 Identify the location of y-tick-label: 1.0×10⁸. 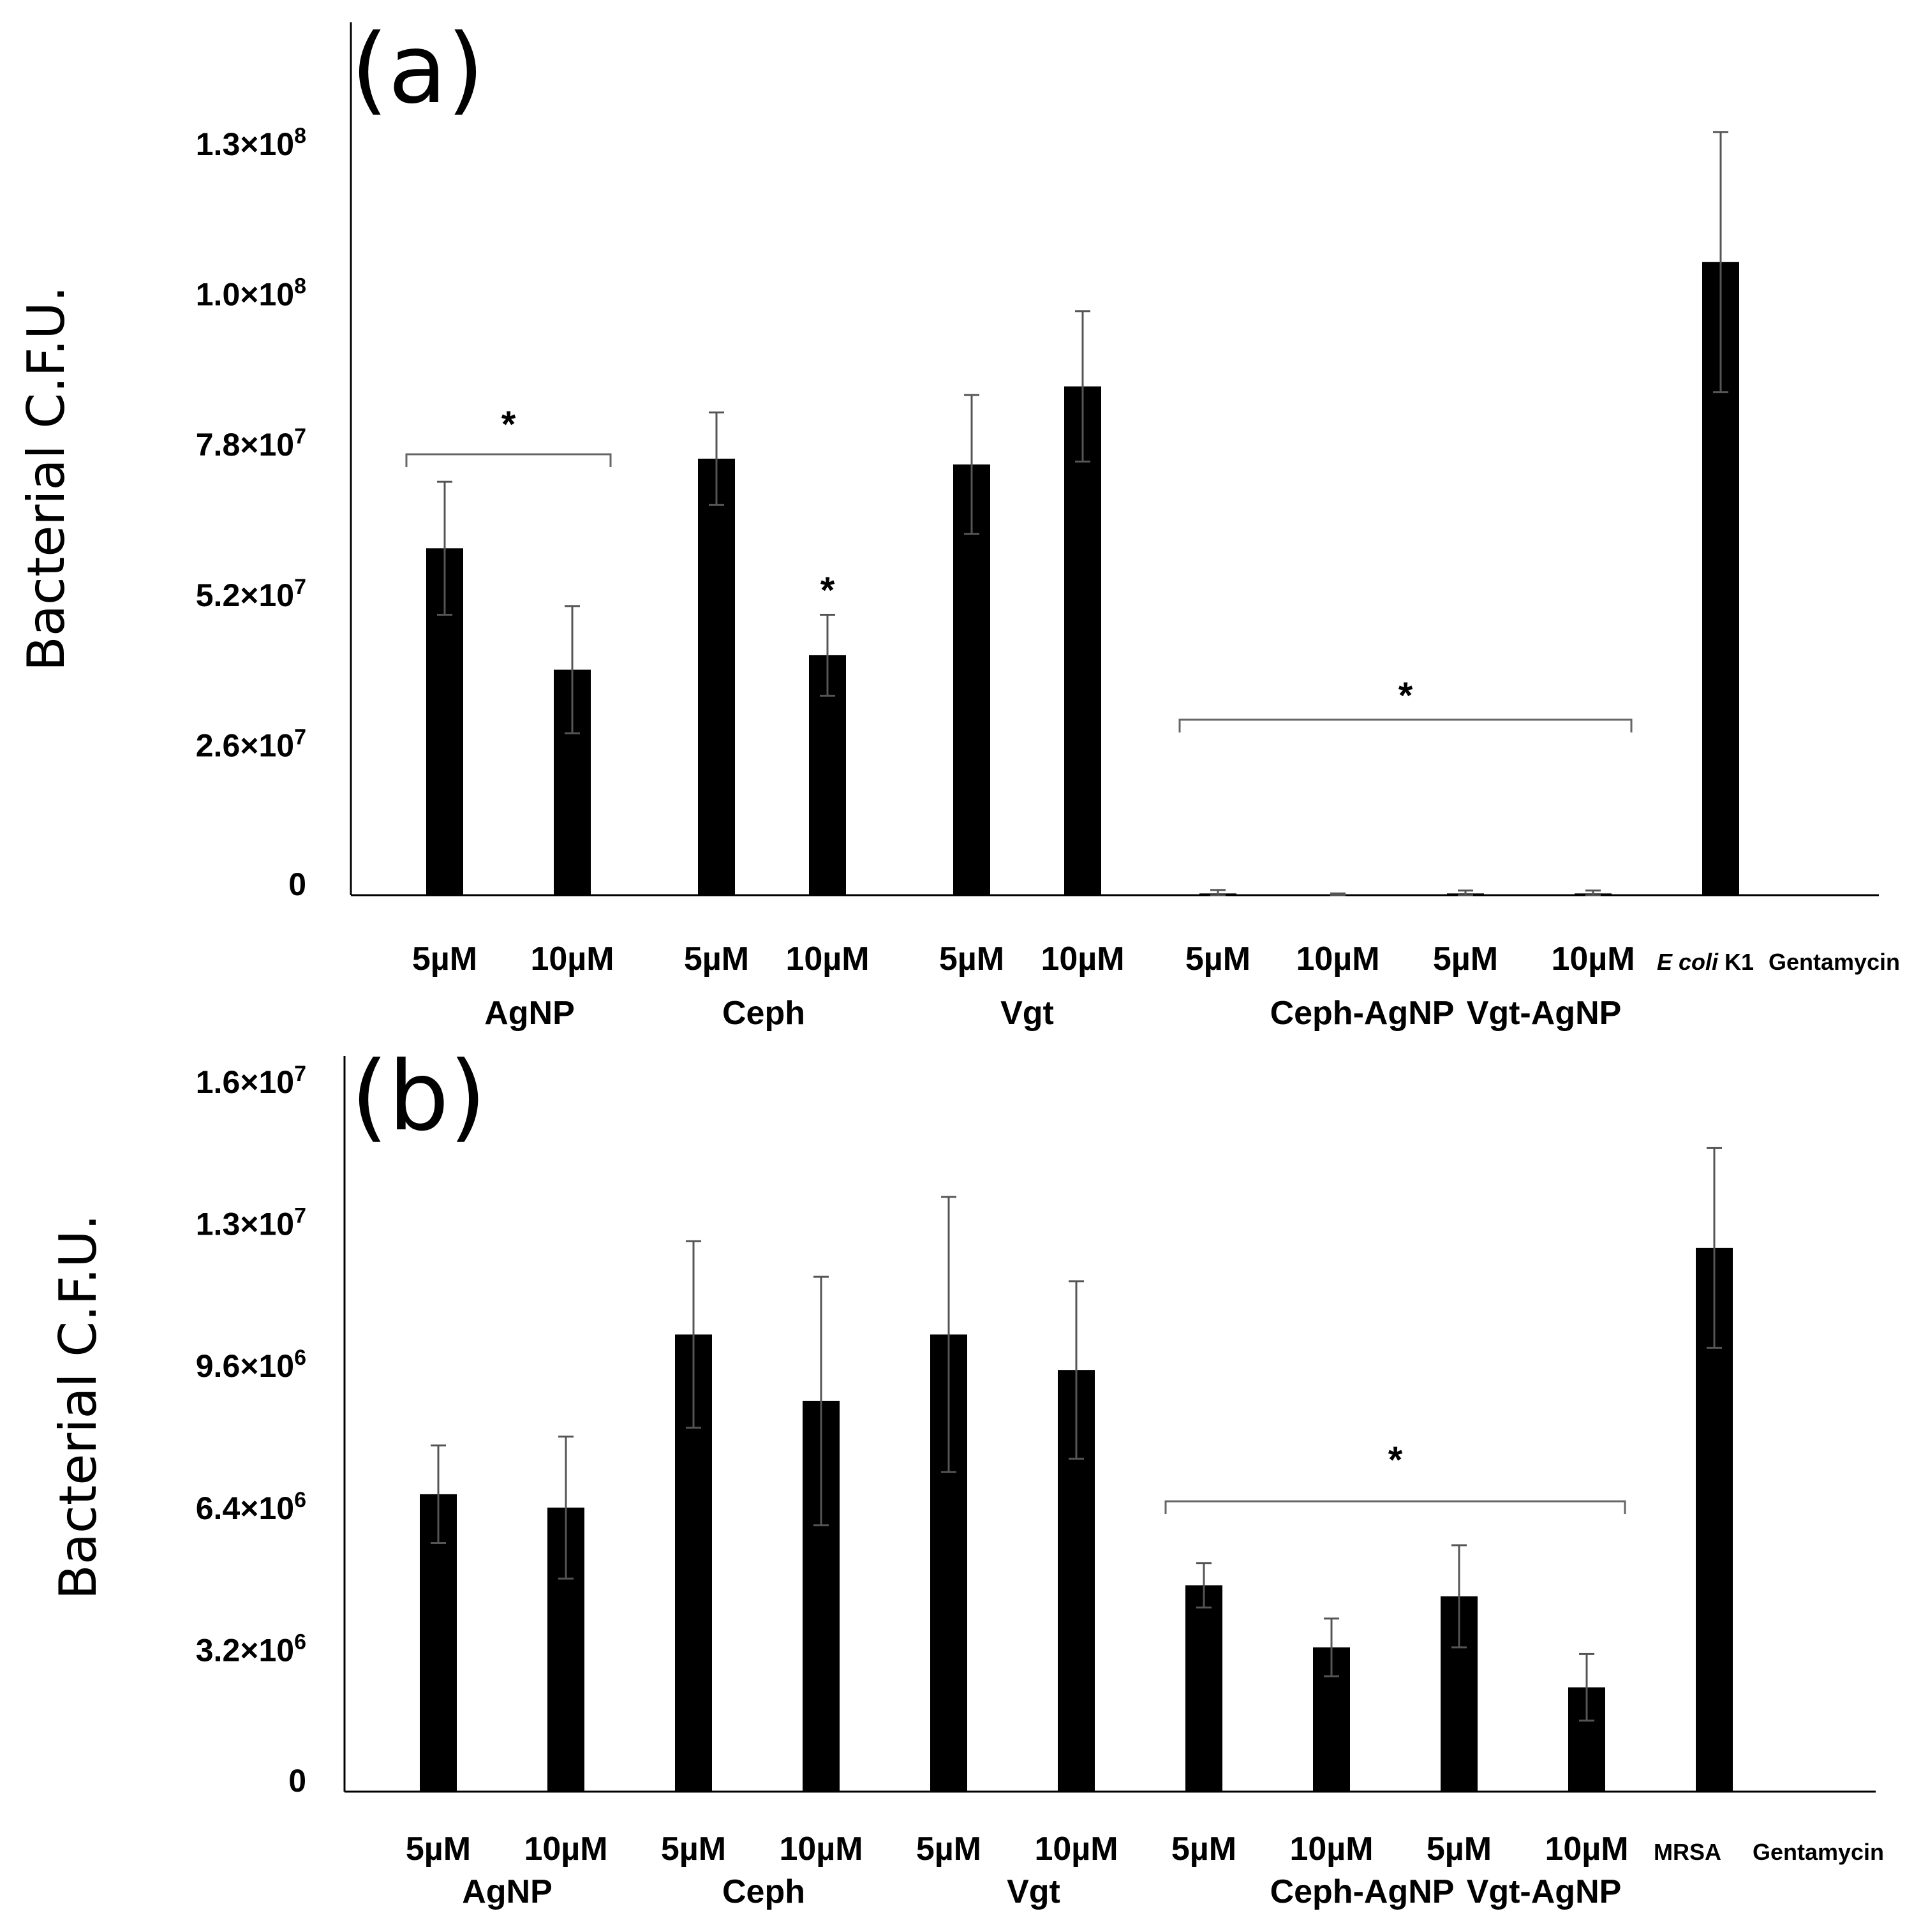
(251, 293).